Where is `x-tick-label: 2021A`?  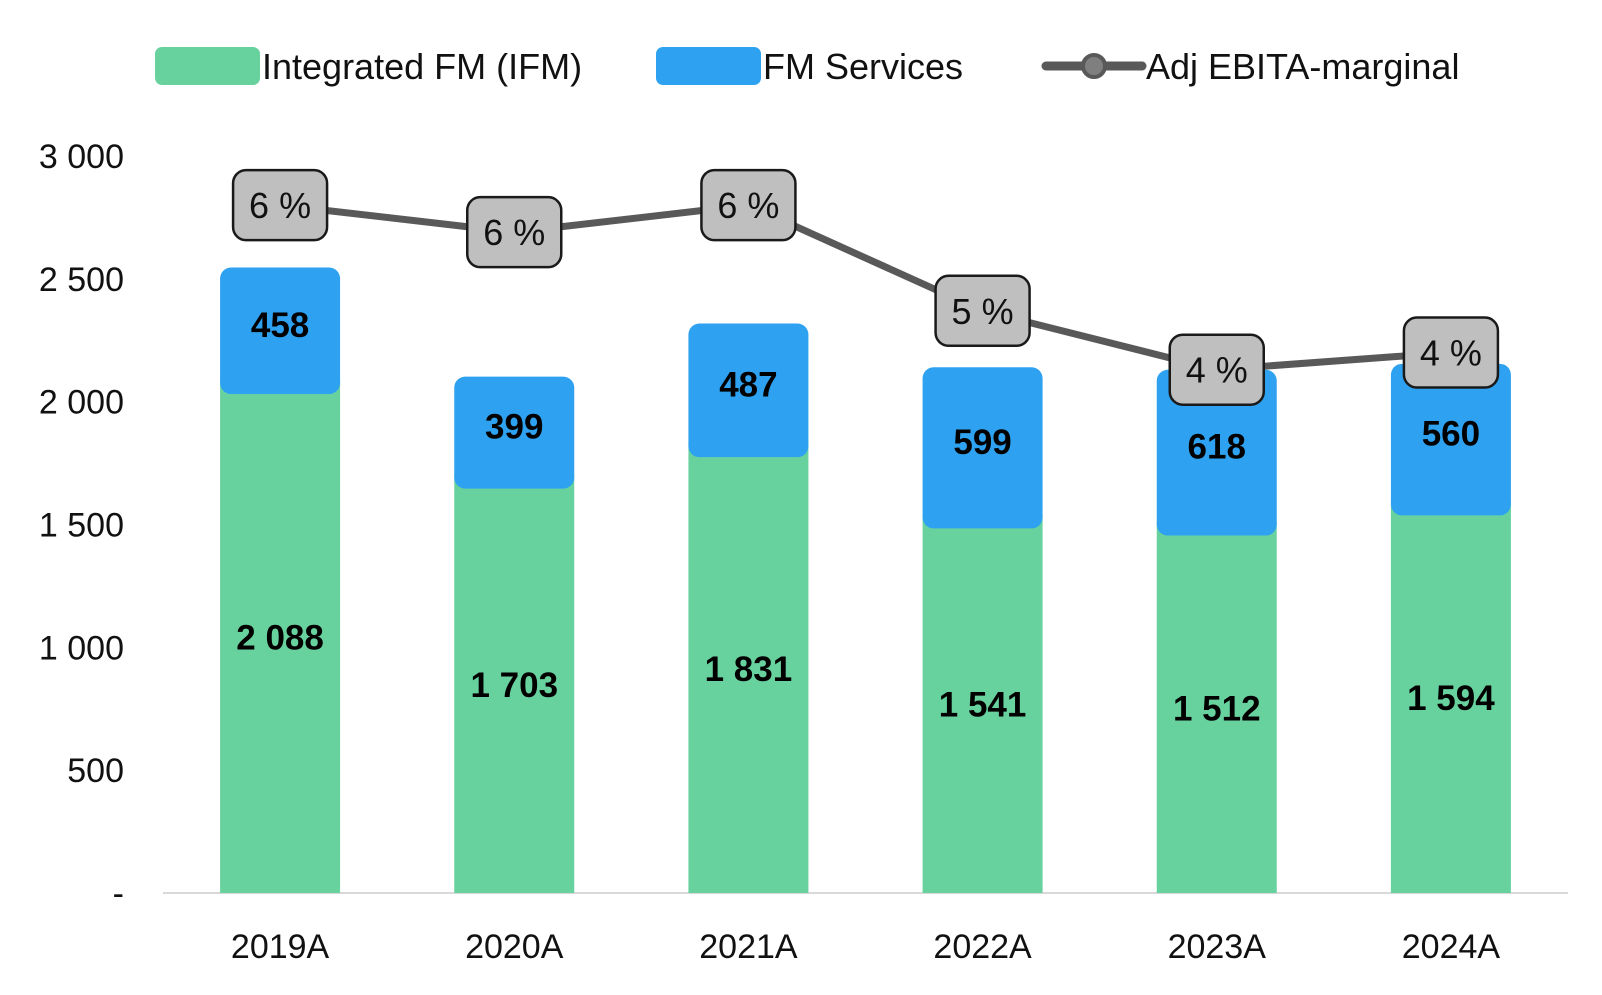 x-tick-label: 2021A is located at coordinates (748, 947).